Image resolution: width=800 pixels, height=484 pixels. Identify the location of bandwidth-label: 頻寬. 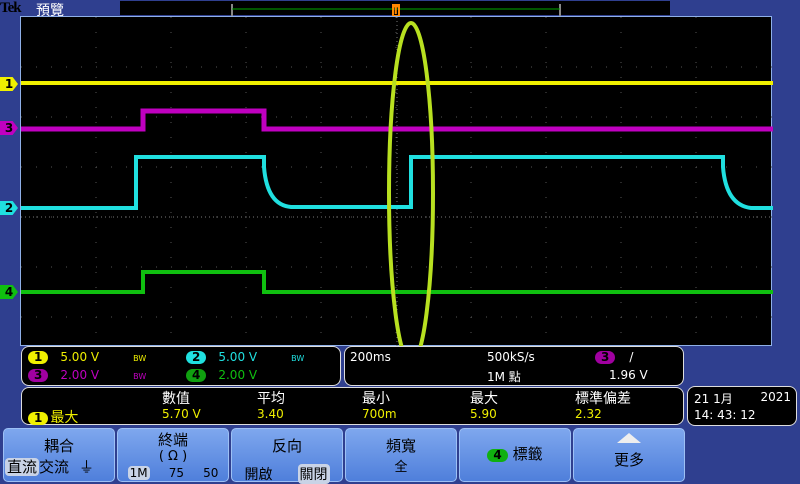
(400, 446).